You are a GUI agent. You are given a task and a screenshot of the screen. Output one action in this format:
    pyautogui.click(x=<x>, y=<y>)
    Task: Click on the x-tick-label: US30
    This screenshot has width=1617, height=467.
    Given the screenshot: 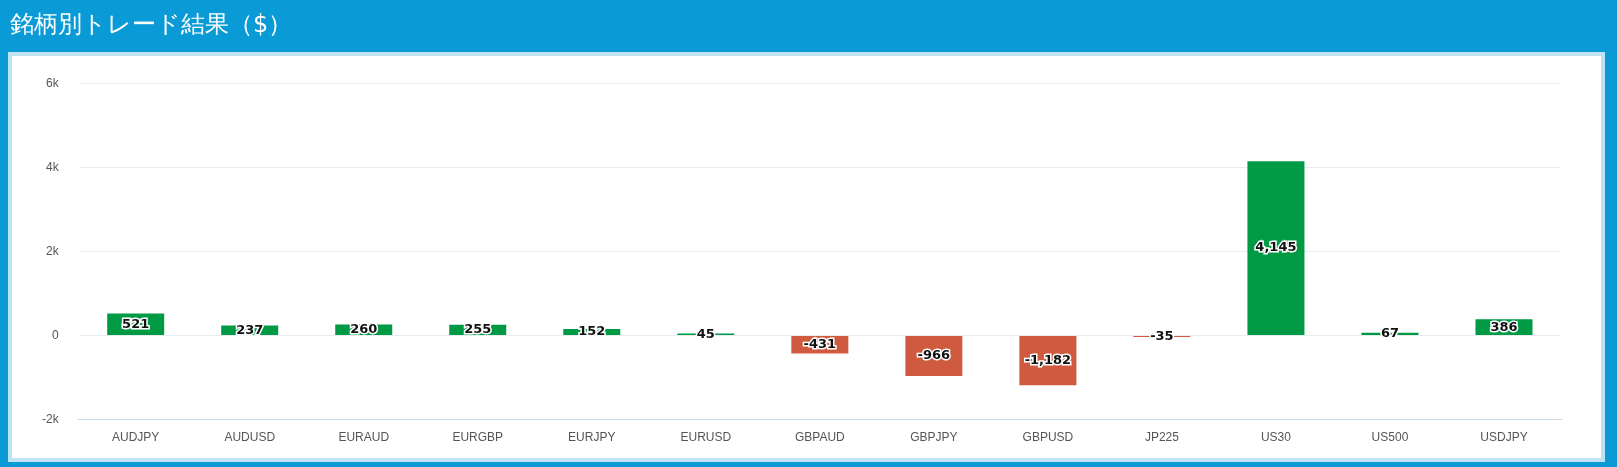 What is the action you would take?
    pyautogui.click(x=1276, y=437)
    